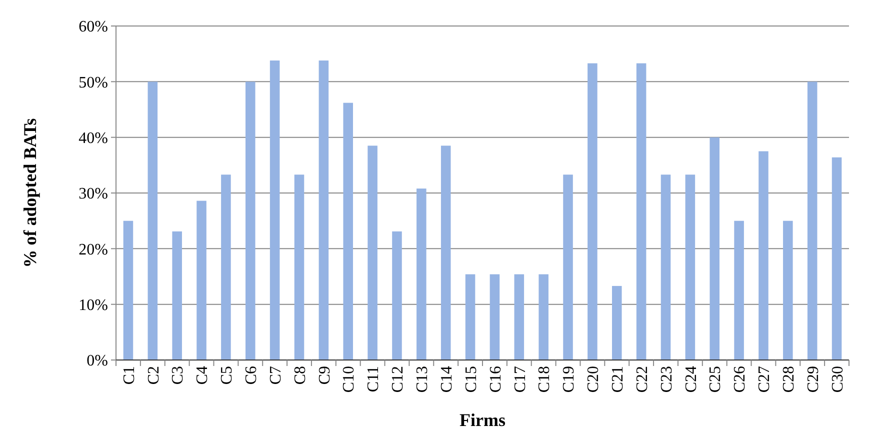 Image resolution: width=869 pixels, height=438 pixels. Describe the element at coordinates (483, 420) in the screenshot. I see `x-axis-title: Firms` at that location.